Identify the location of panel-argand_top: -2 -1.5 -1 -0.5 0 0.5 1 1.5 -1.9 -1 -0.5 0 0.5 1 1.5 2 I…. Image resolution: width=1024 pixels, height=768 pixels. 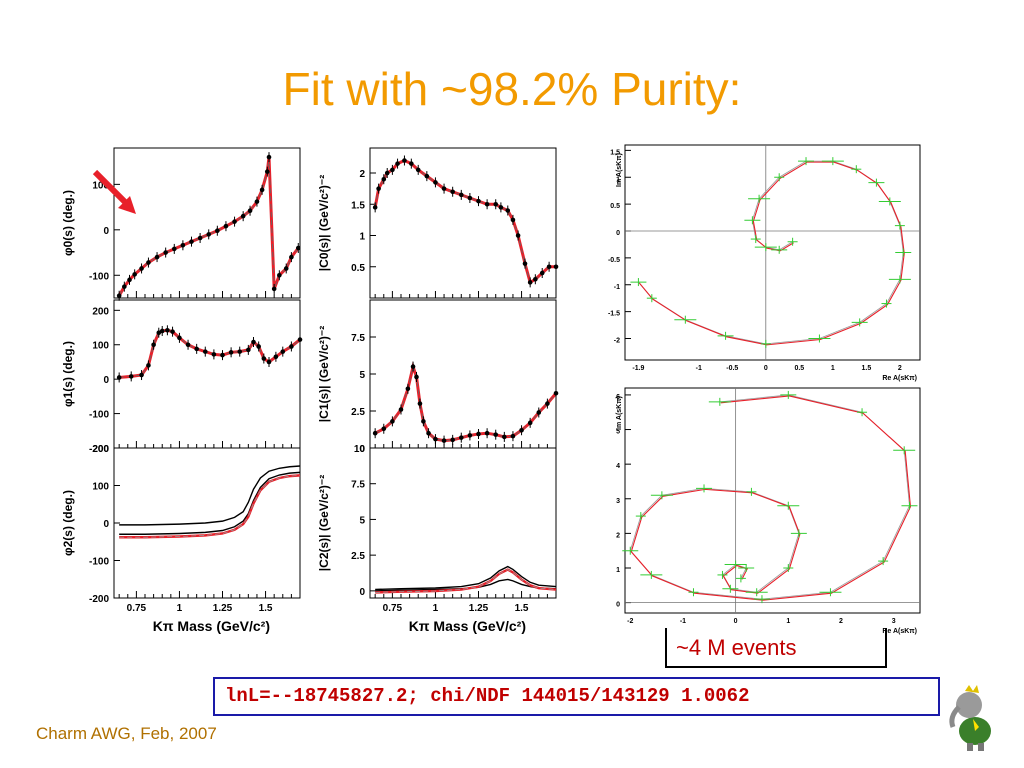
(764, 263).